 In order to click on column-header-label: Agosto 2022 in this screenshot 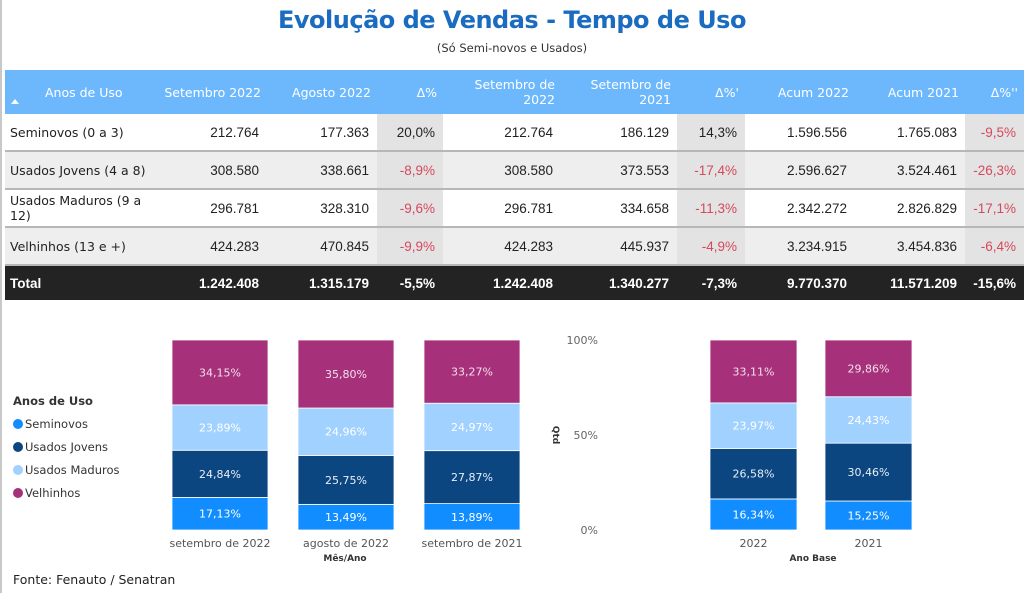, I will do `click(331, 92)`.